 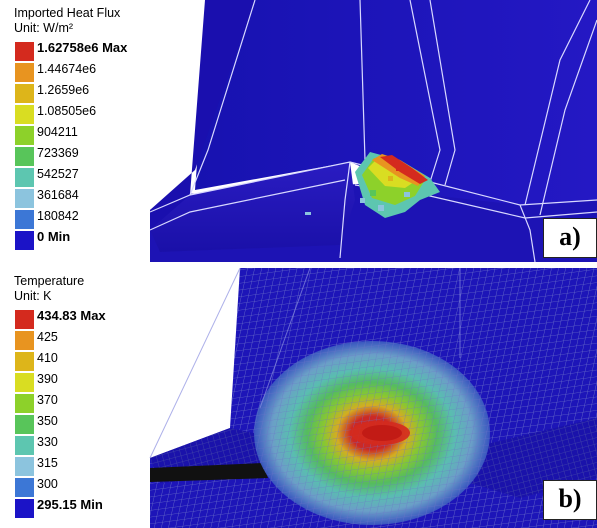 What do you see at coordinates (570, 500) in the screenshot?
I see `panel-label-b: b)` at bounding box center [570, 500].